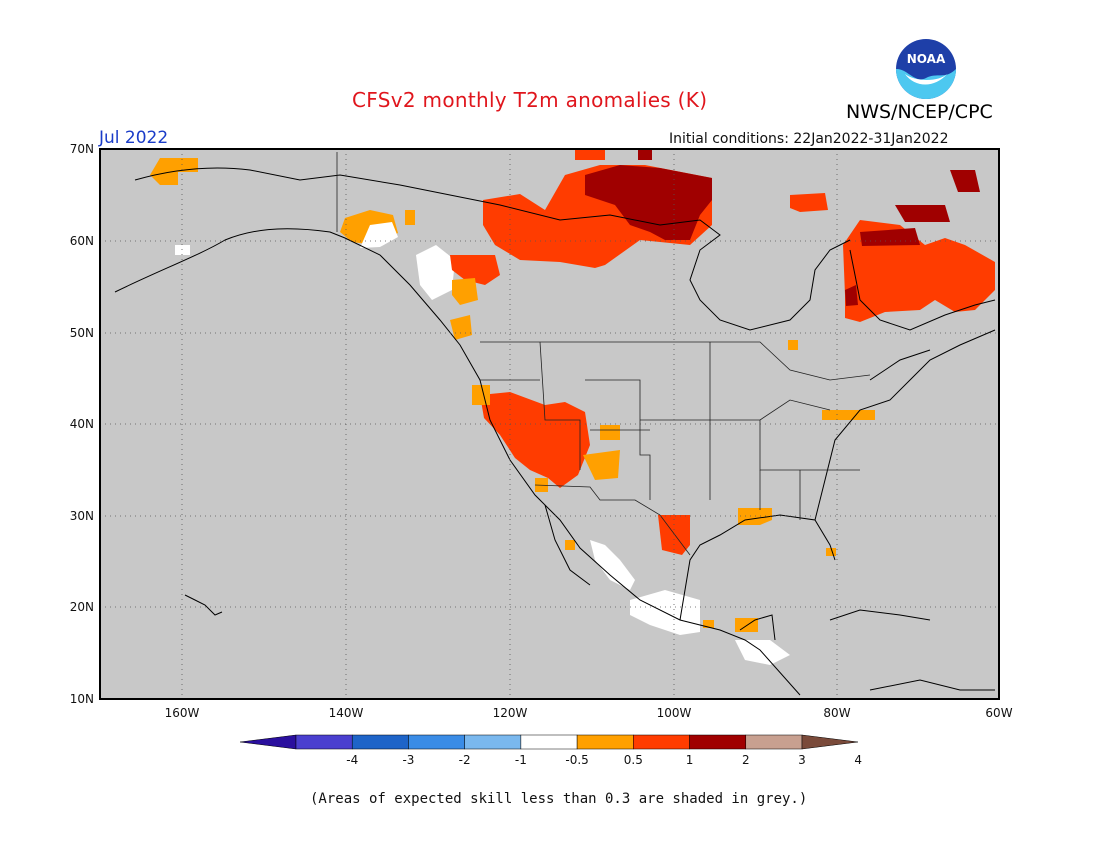 This screenshot has width=1100, height=850. I want to click on lat-label: 50N, so click(82, 333).